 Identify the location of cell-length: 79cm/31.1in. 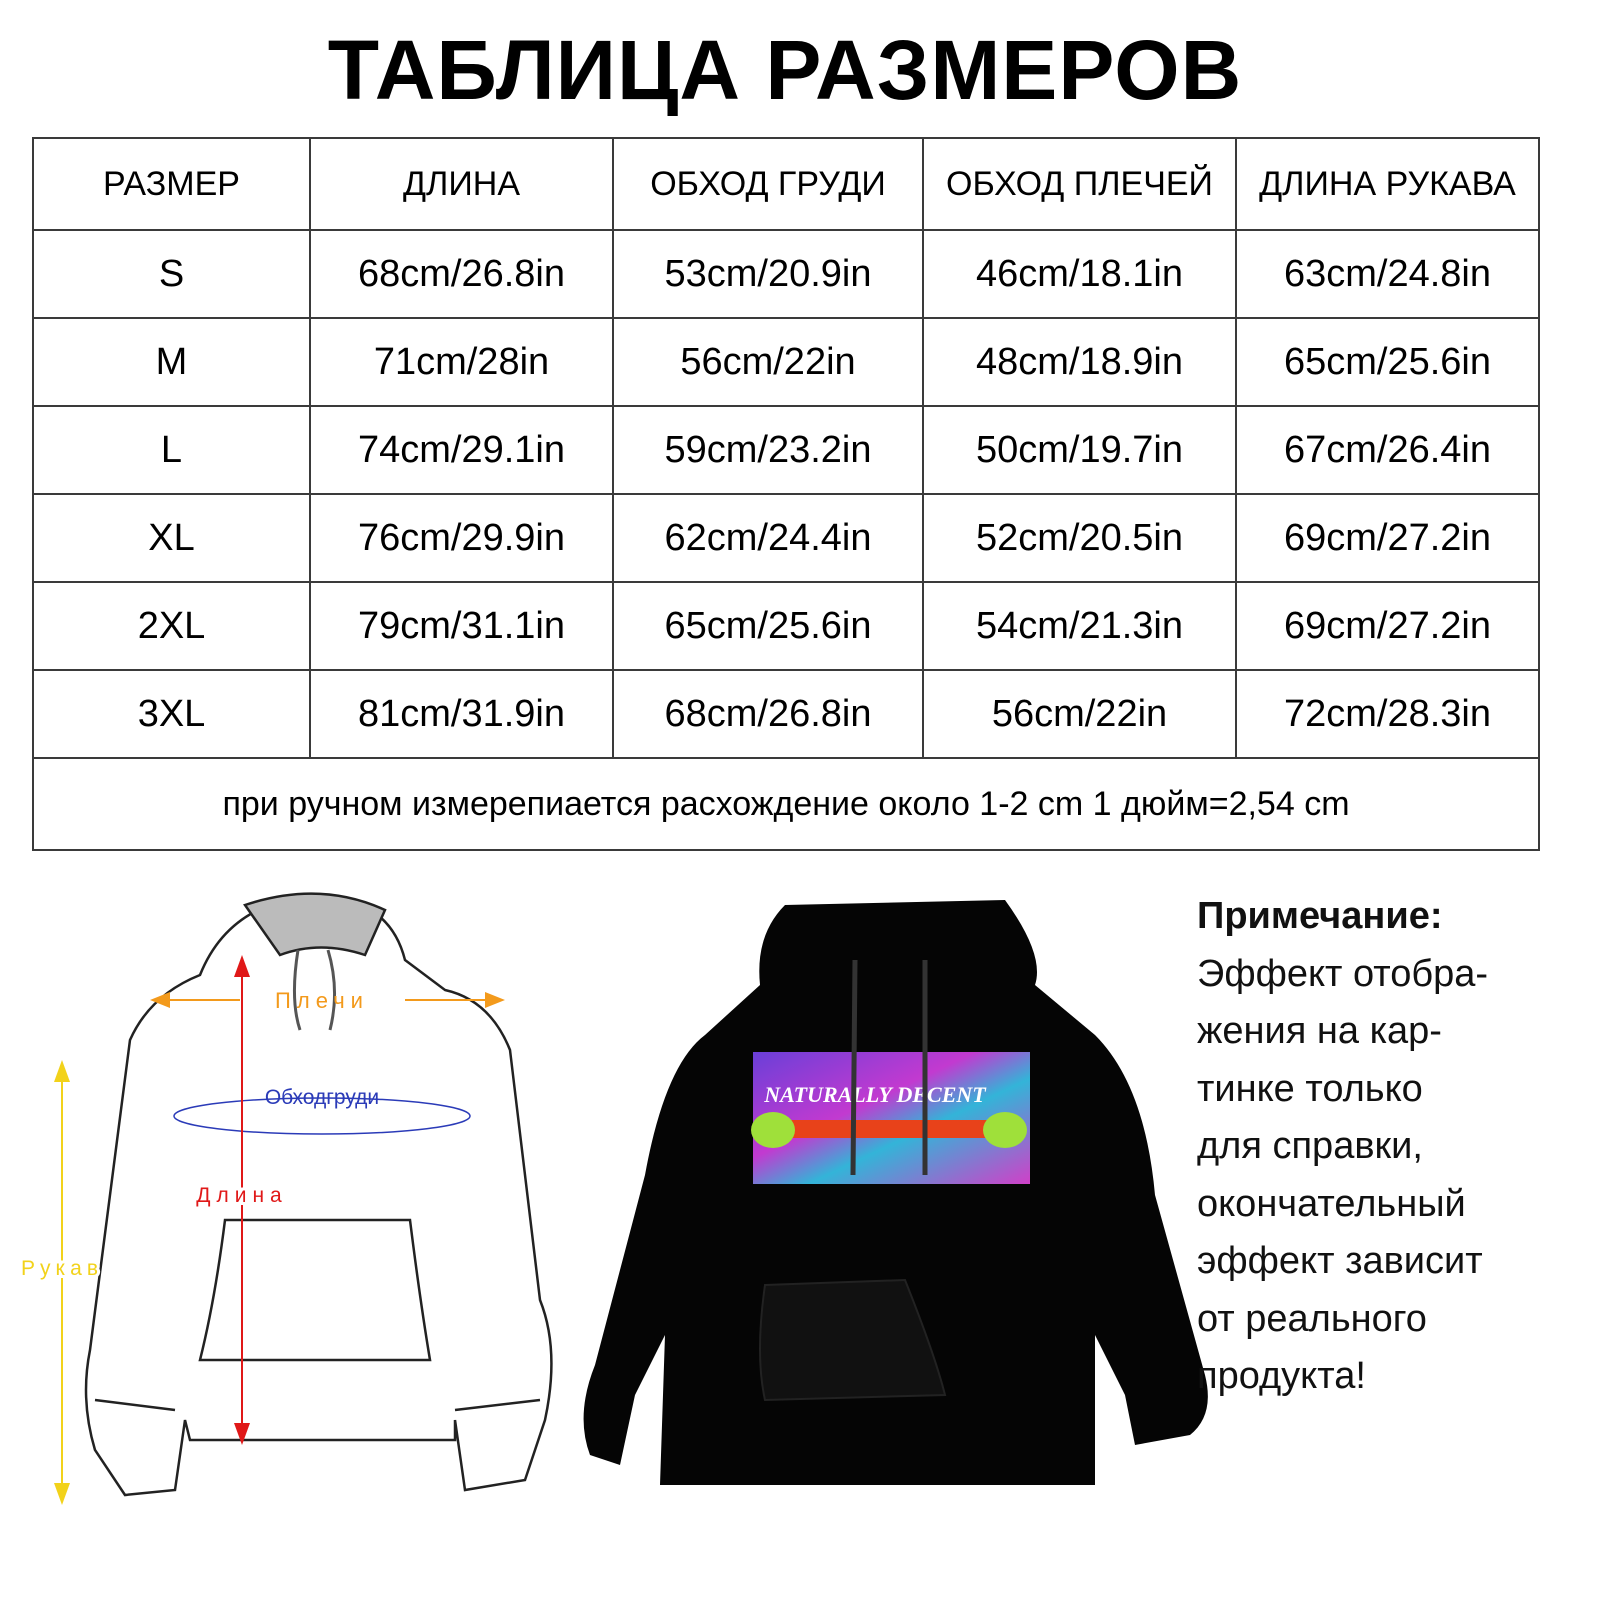
(461, 626).